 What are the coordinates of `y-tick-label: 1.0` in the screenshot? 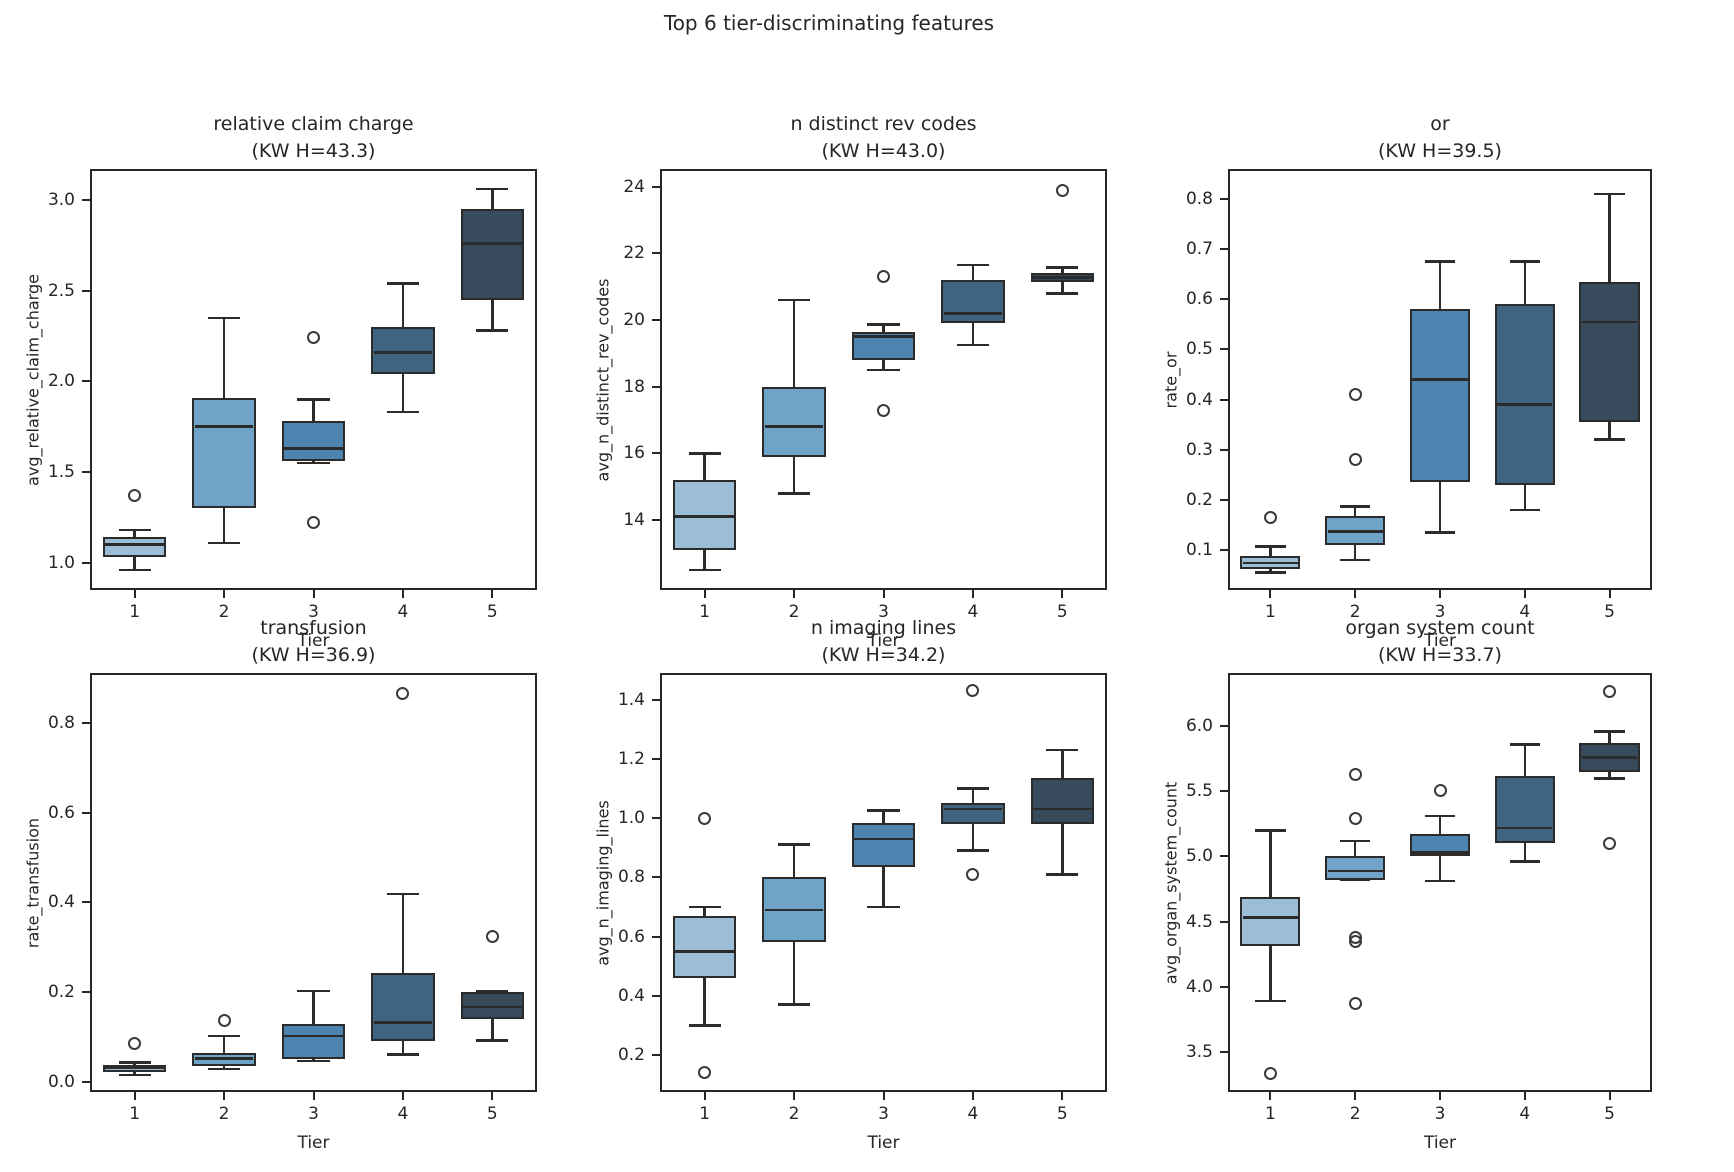 It's located at (61, 562).